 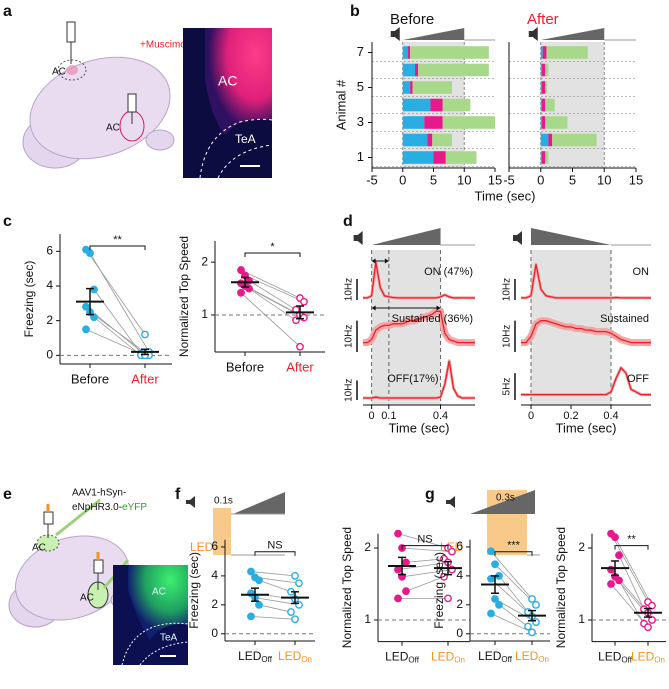 I want to click on y-tick-label: 0, so click(x=459, y=633).